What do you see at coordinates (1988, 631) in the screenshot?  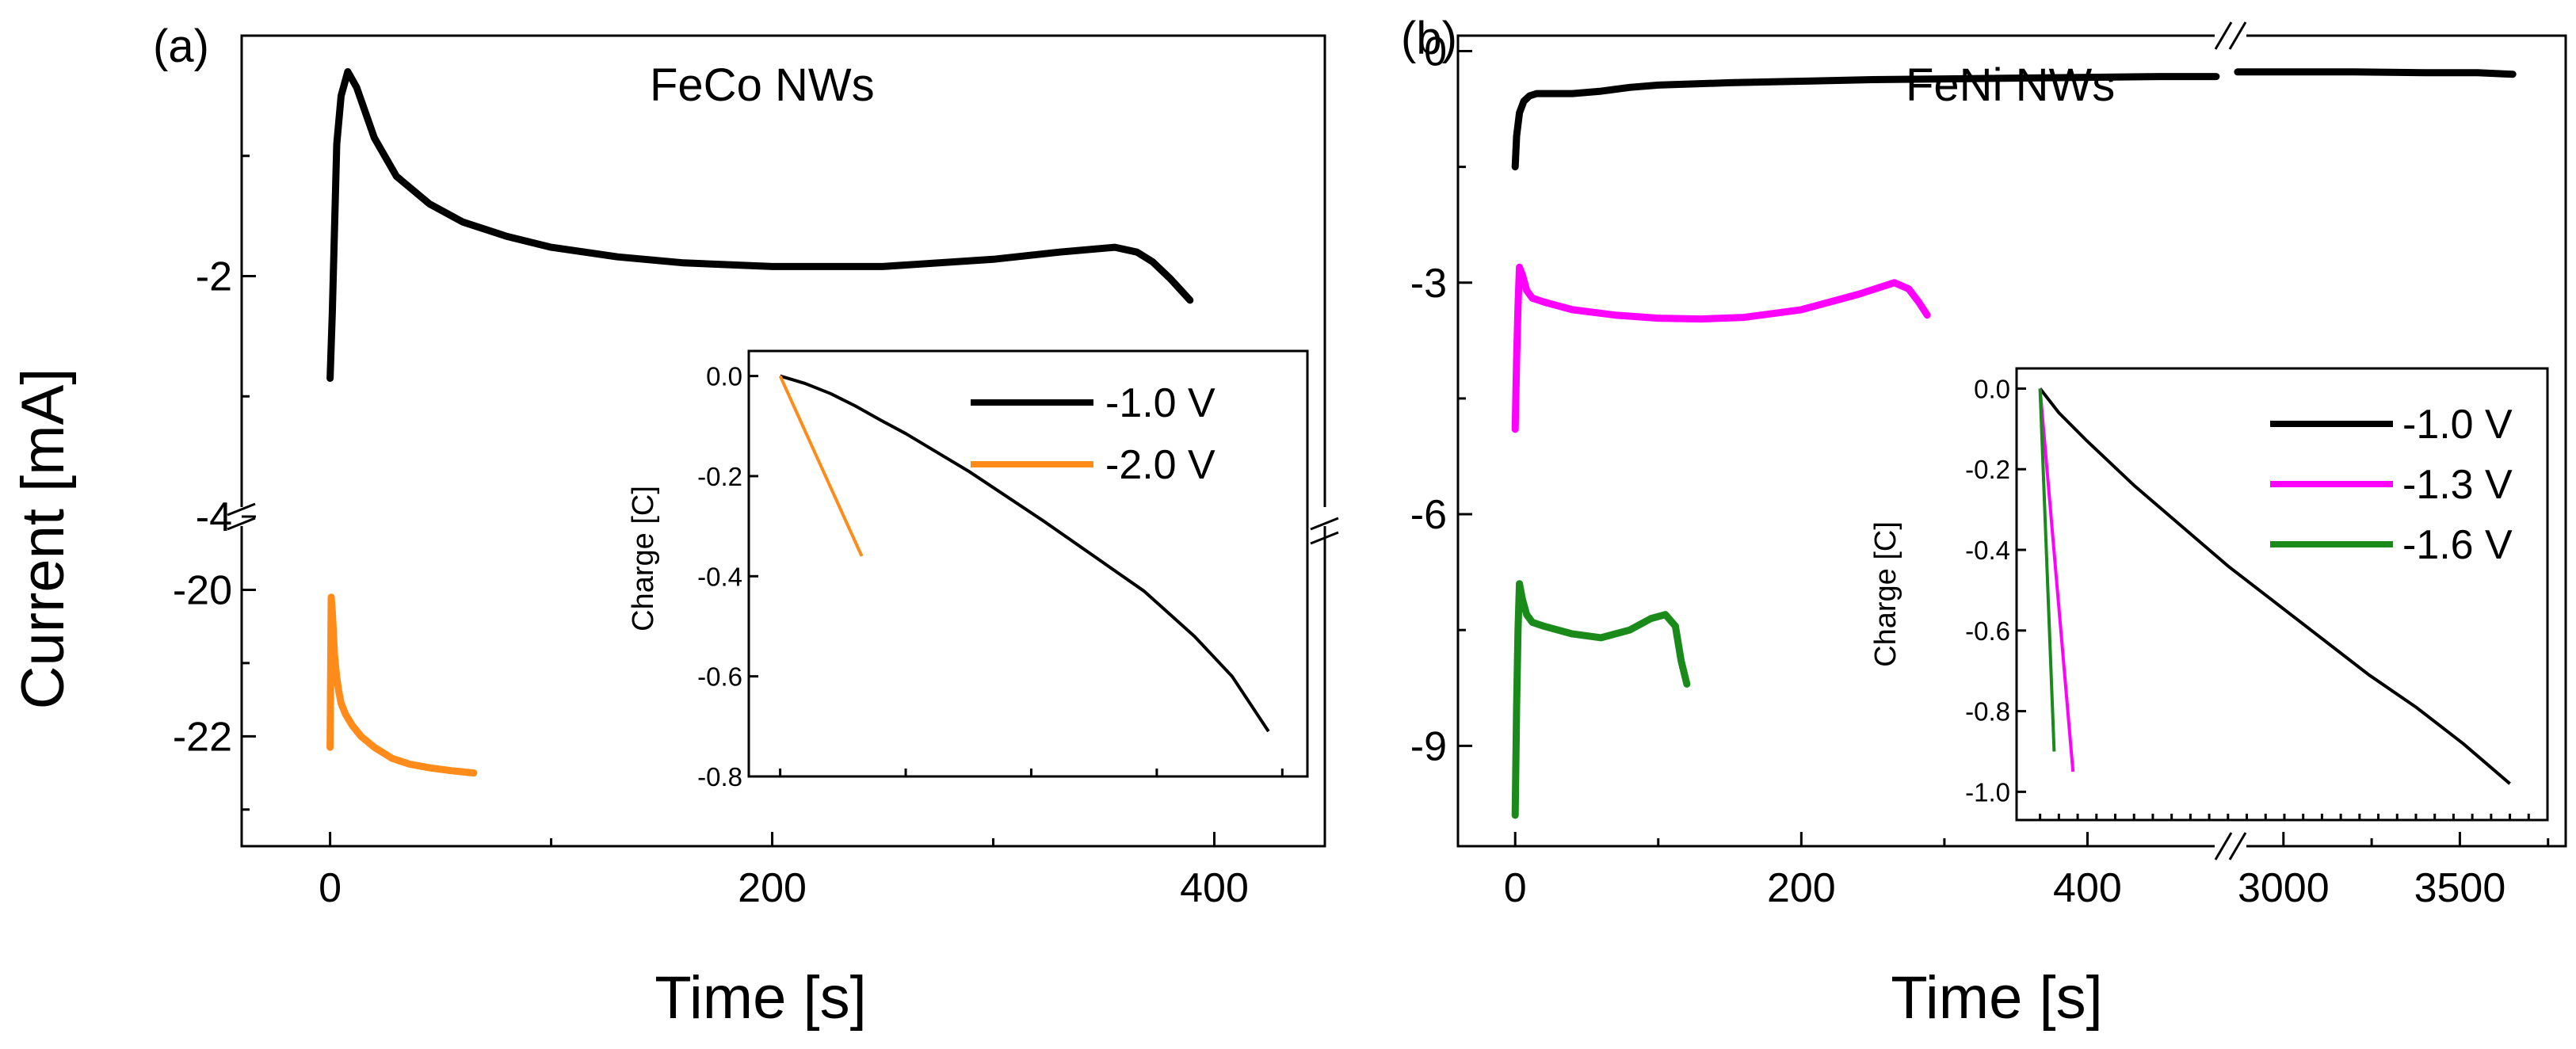 I see `panel-b-inset-y-tick-label: -0.6` at bounding box center [1988, 631].